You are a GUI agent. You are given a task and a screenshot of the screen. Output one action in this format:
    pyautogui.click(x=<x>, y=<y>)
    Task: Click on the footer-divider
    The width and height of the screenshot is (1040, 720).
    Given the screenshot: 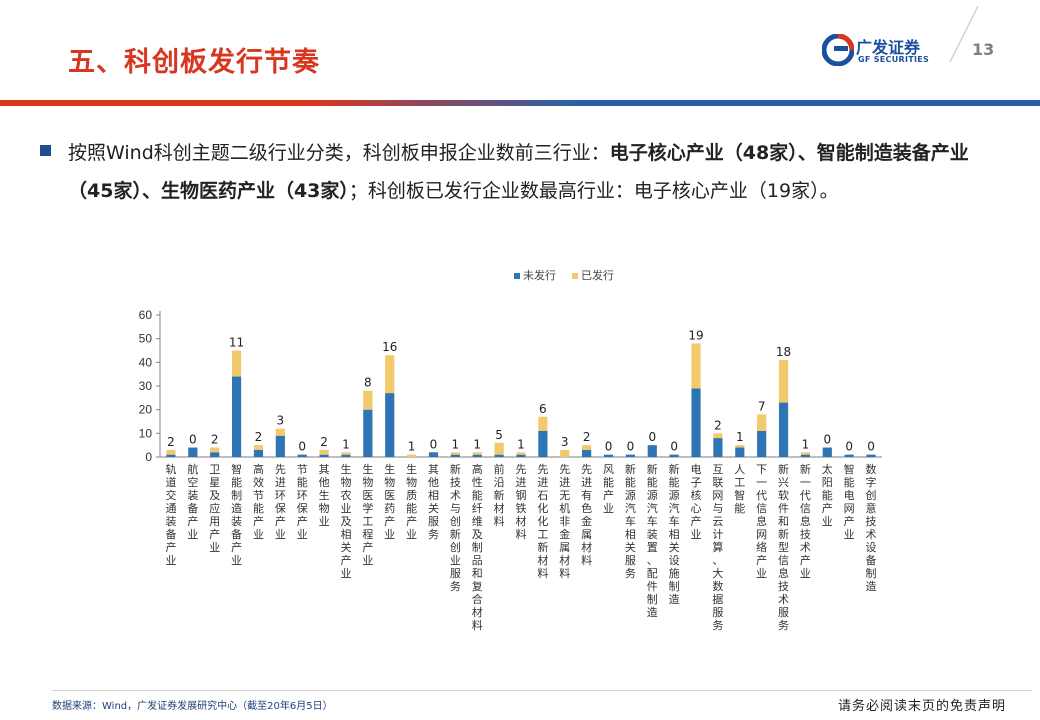 What is the action you would take?
    pyautogui.click(x=542, y=690)
    